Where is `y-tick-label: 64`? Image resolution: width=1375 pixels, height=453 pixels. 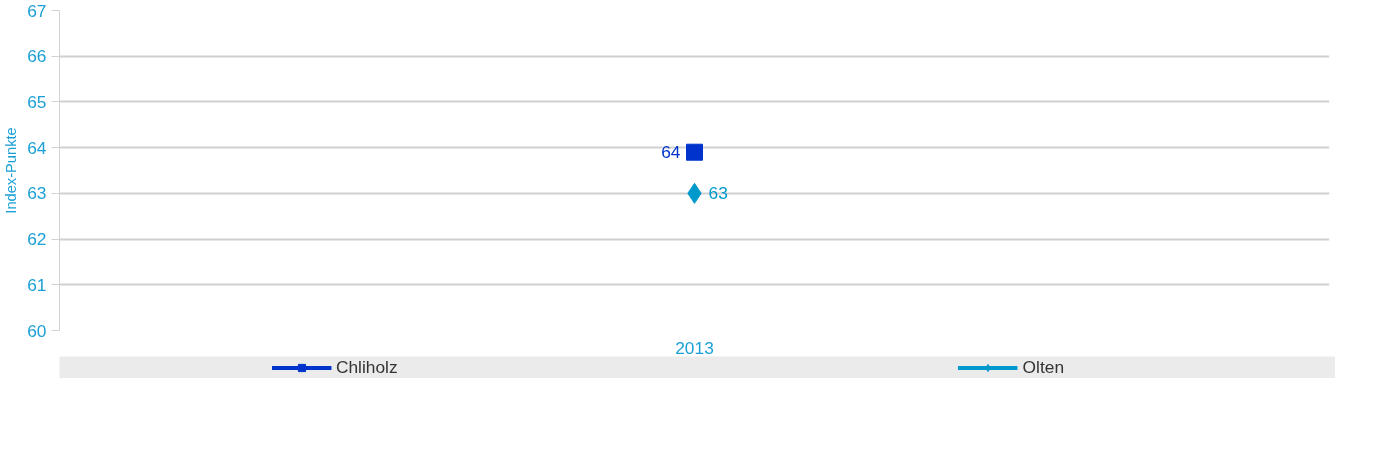
y-tick-label: 64 is located at coordinates (37, 147).